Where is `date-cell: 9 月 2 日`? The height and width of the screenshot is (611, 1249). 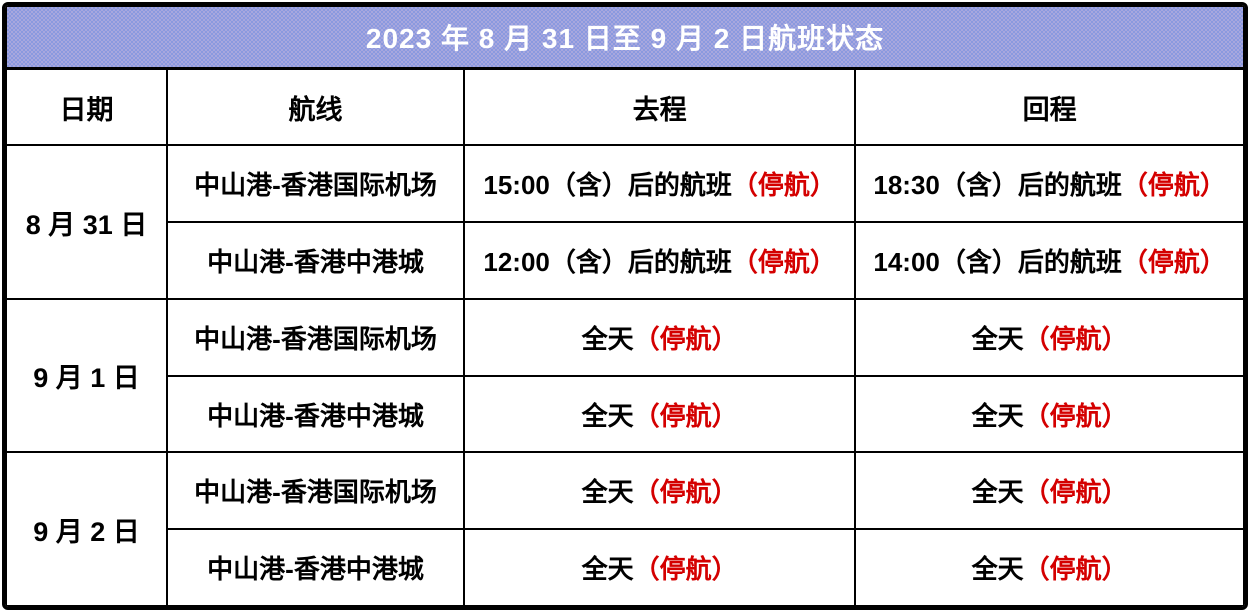 date-cell: 9 月 2 日 is located at coordinates (86, 529).